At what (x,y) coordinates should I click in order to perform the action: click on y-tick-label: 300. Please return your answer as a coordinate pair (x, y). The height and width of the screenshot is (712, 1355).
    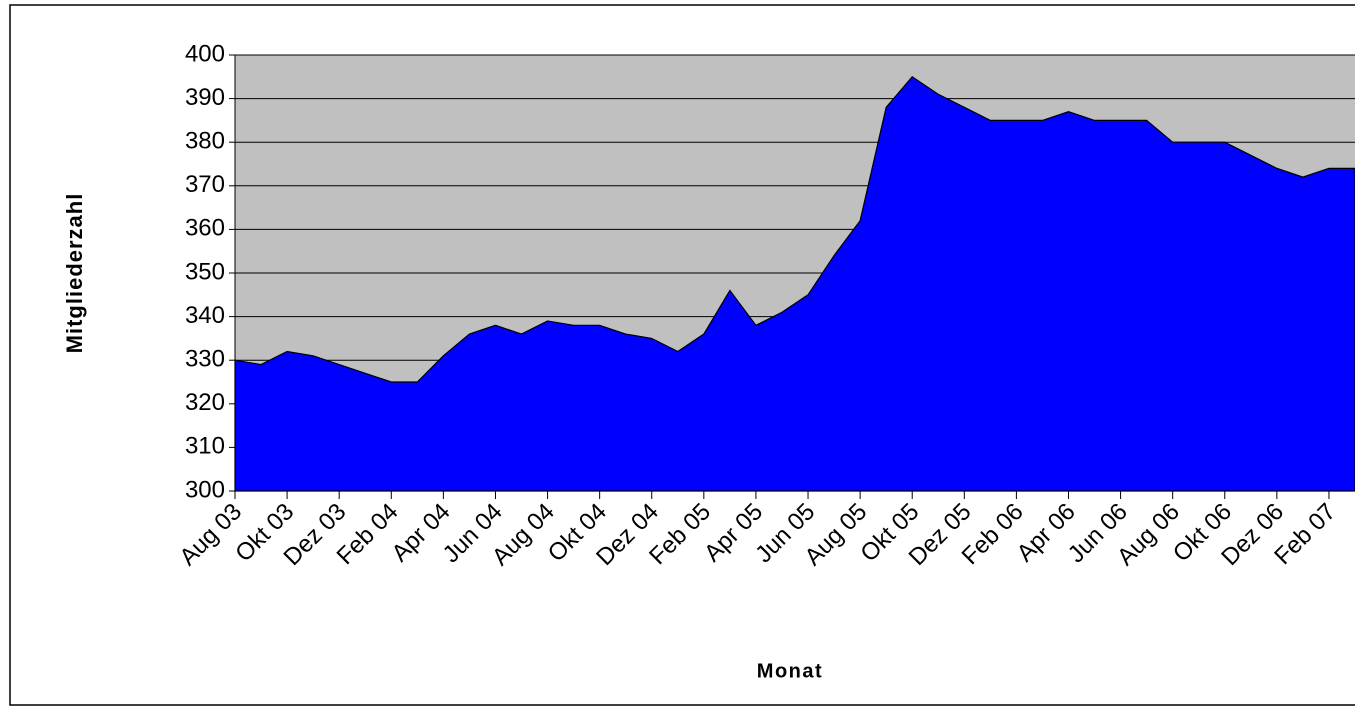
    Looking at the image, I should click on (205, 489).